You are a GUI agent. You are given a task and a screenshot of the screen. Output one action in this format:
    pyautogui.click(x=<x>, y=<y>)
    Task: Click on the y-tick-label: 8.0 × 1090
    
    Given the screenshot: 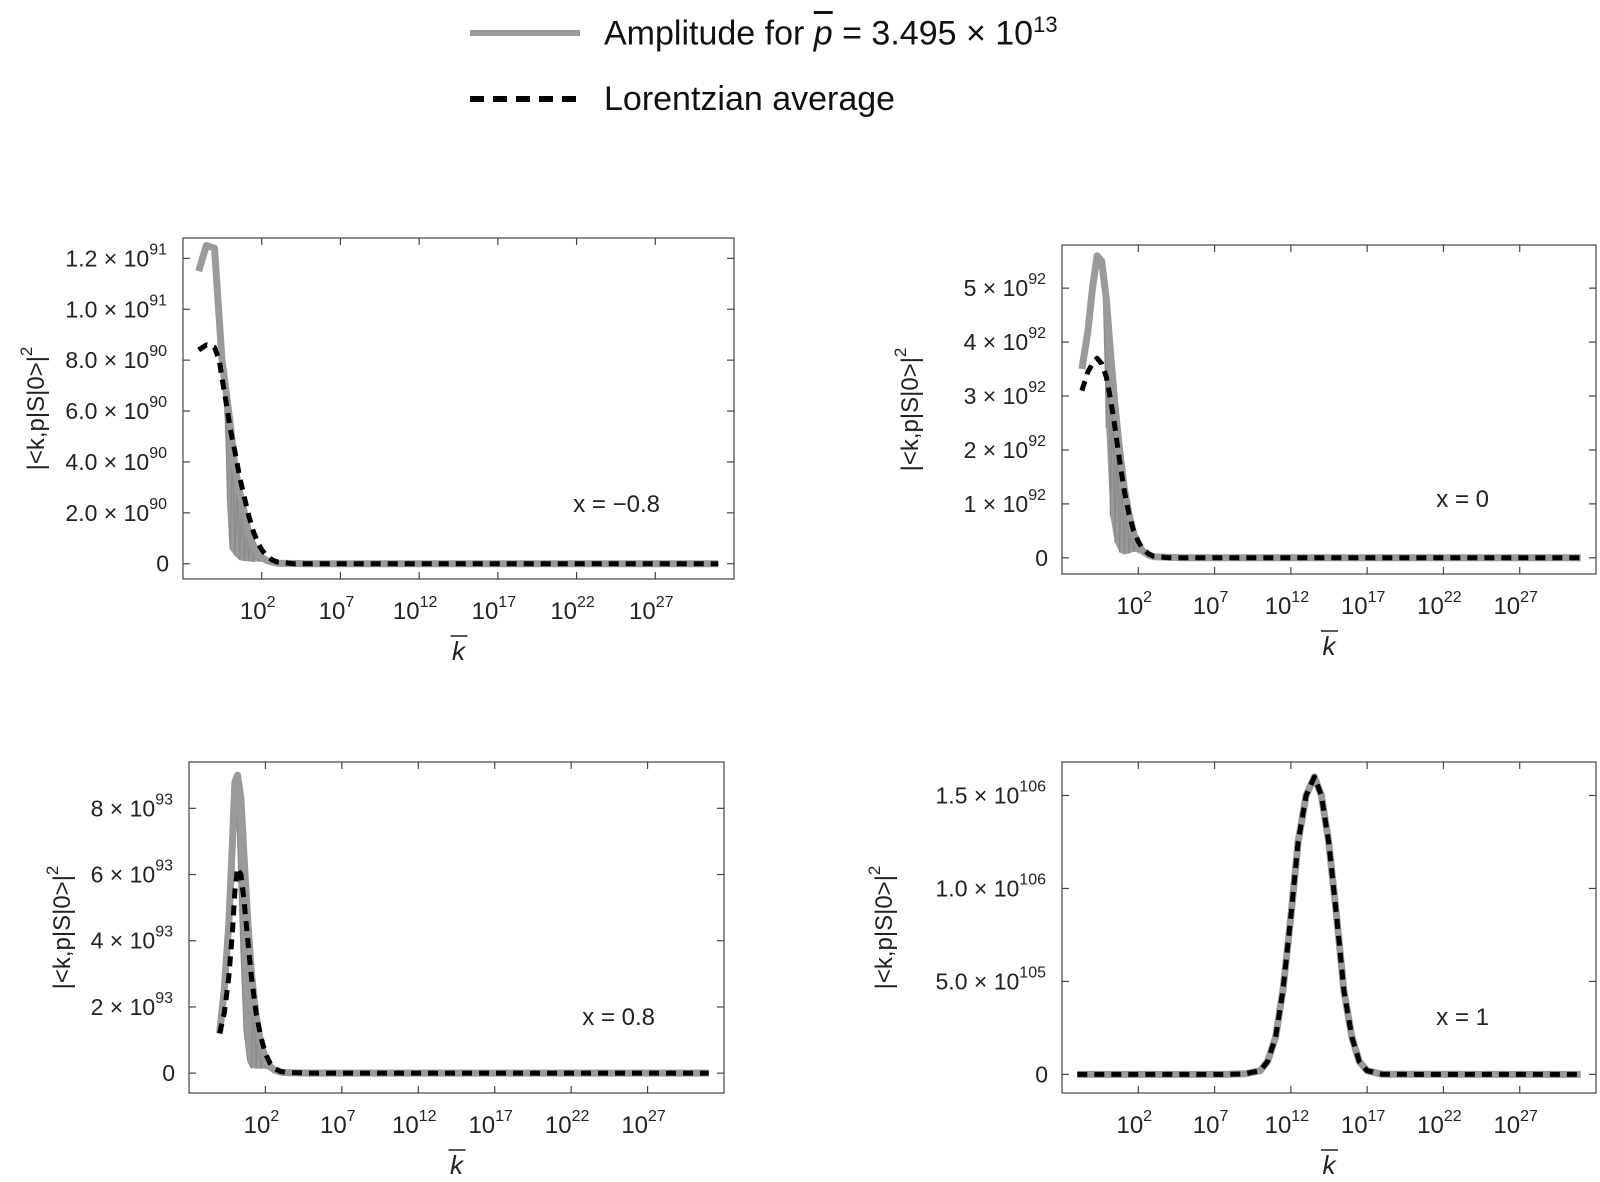 What is the action you would take?
    pyautogui.click(x=116, y=358)
    